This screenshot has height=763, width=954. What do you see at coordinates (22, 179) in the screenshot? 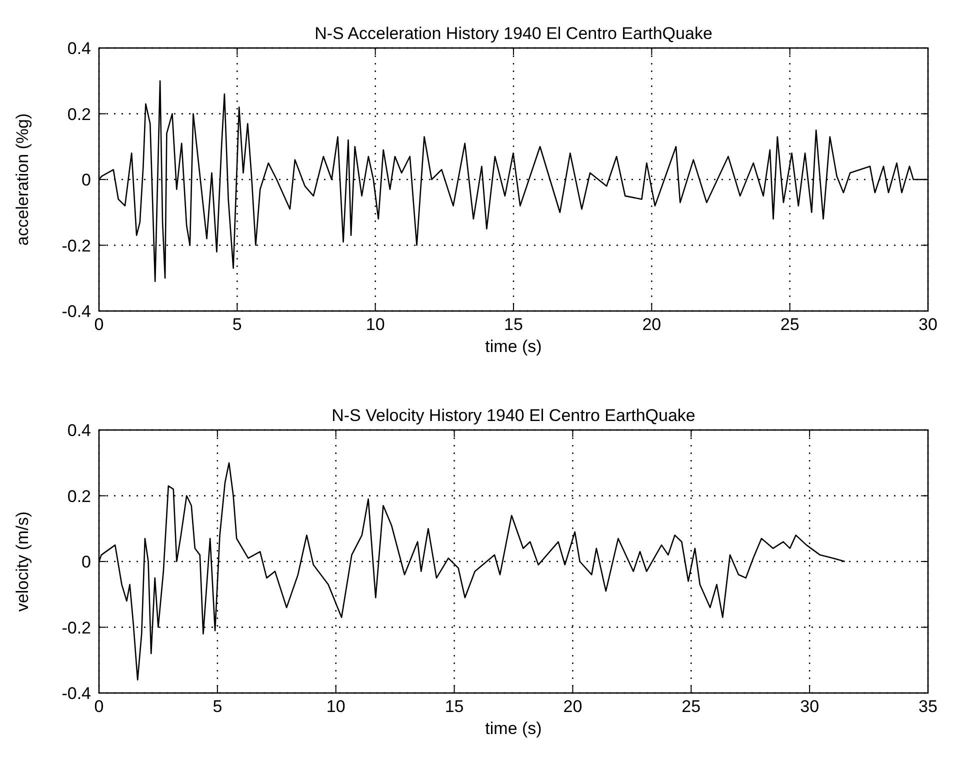
I see `y-axis-title: acceleration (%g)` at bounding box center [22, 179].